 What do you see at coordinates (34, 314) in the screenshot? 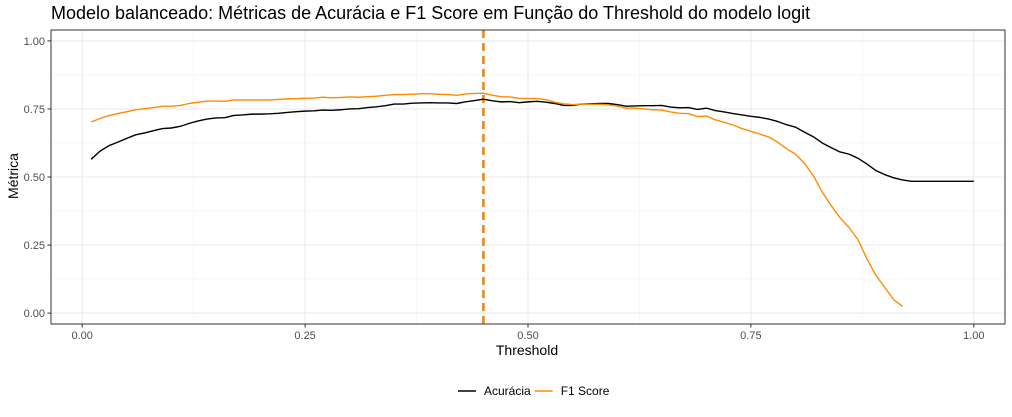
I see `y-tick-label: 0.00` at bounding box center [34, 314].